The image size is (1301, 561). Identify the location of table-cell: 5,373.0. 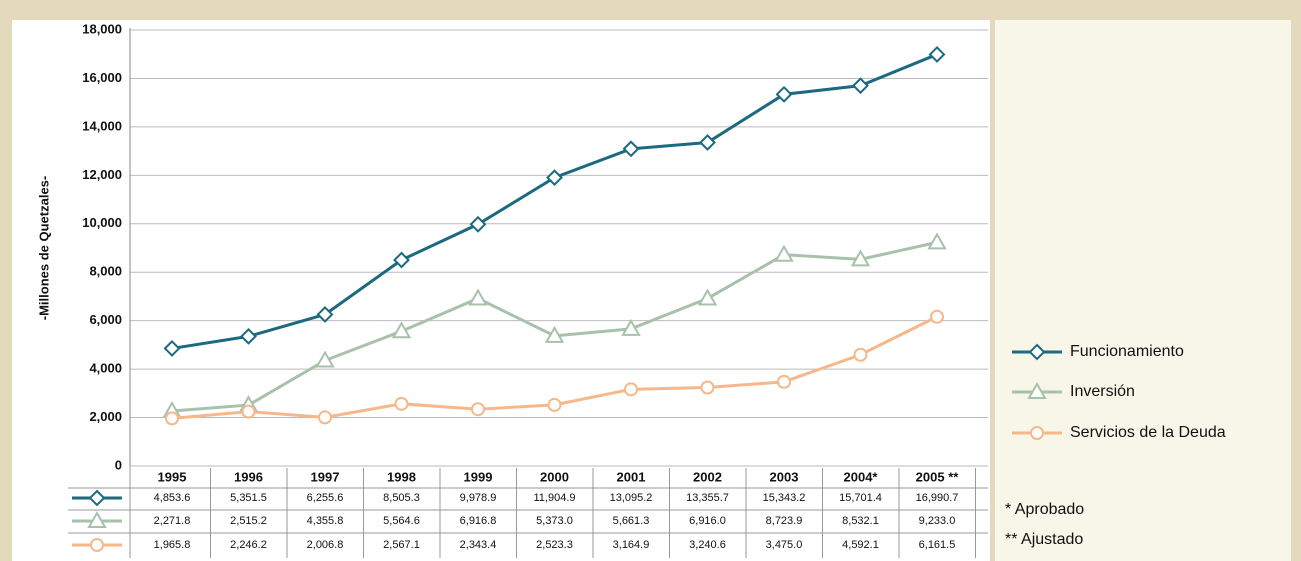
(554, 521).